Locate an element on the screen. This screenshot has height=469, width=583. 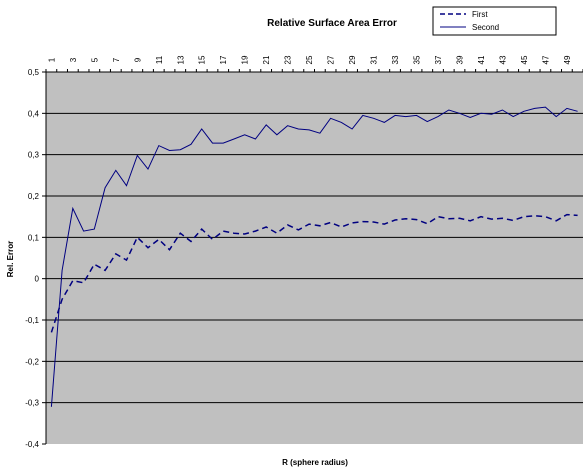
legend: First Second is located at coordinates (494, 21).